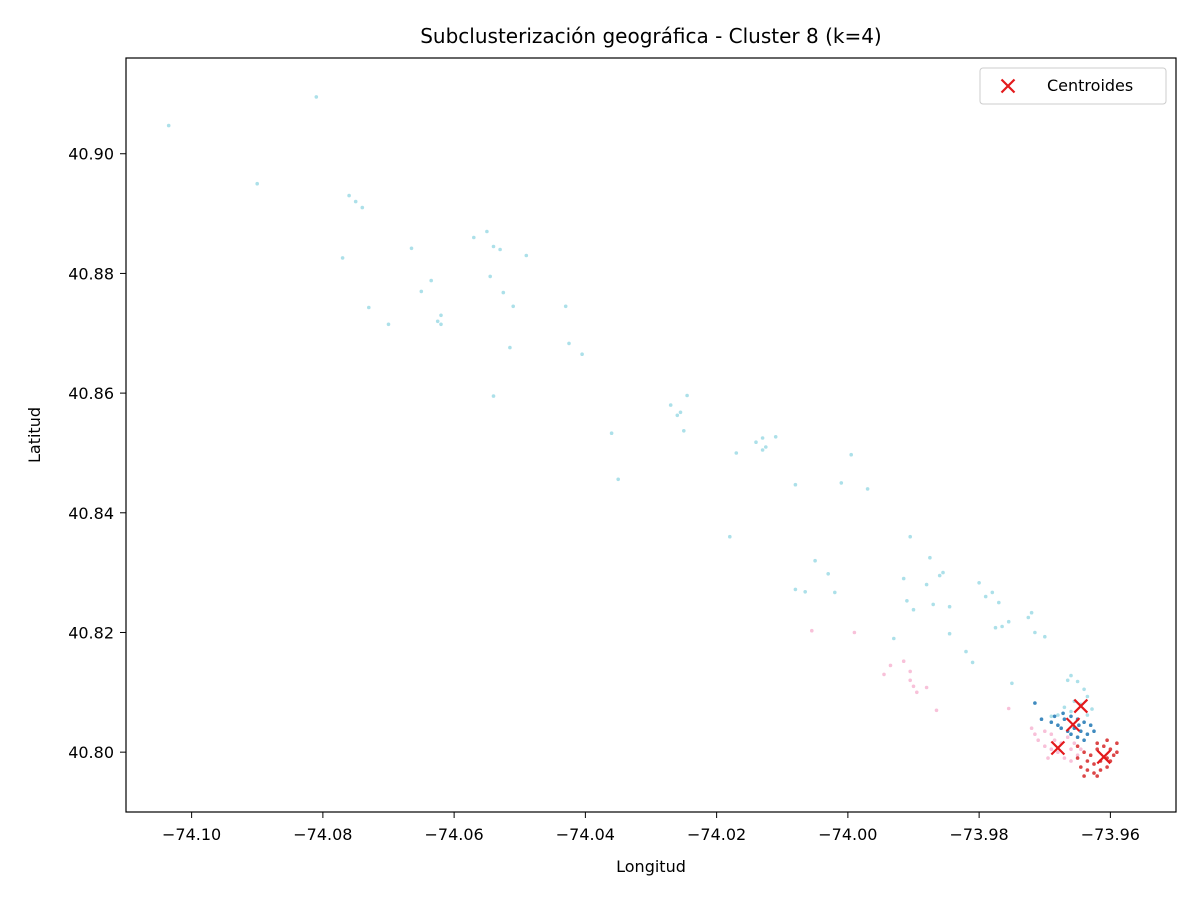 The image size is (1200, 900). What do you see at coordinates (91, 154) in the screenshot?
I see `y-tick-label: 40.90` at bounding box center [91, 154].